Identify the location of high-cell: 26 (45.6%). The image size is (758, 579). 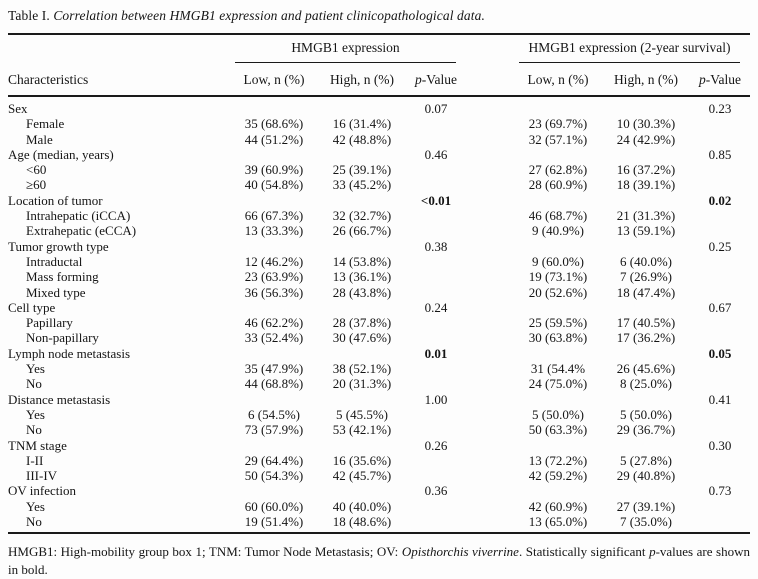
(646, 369).